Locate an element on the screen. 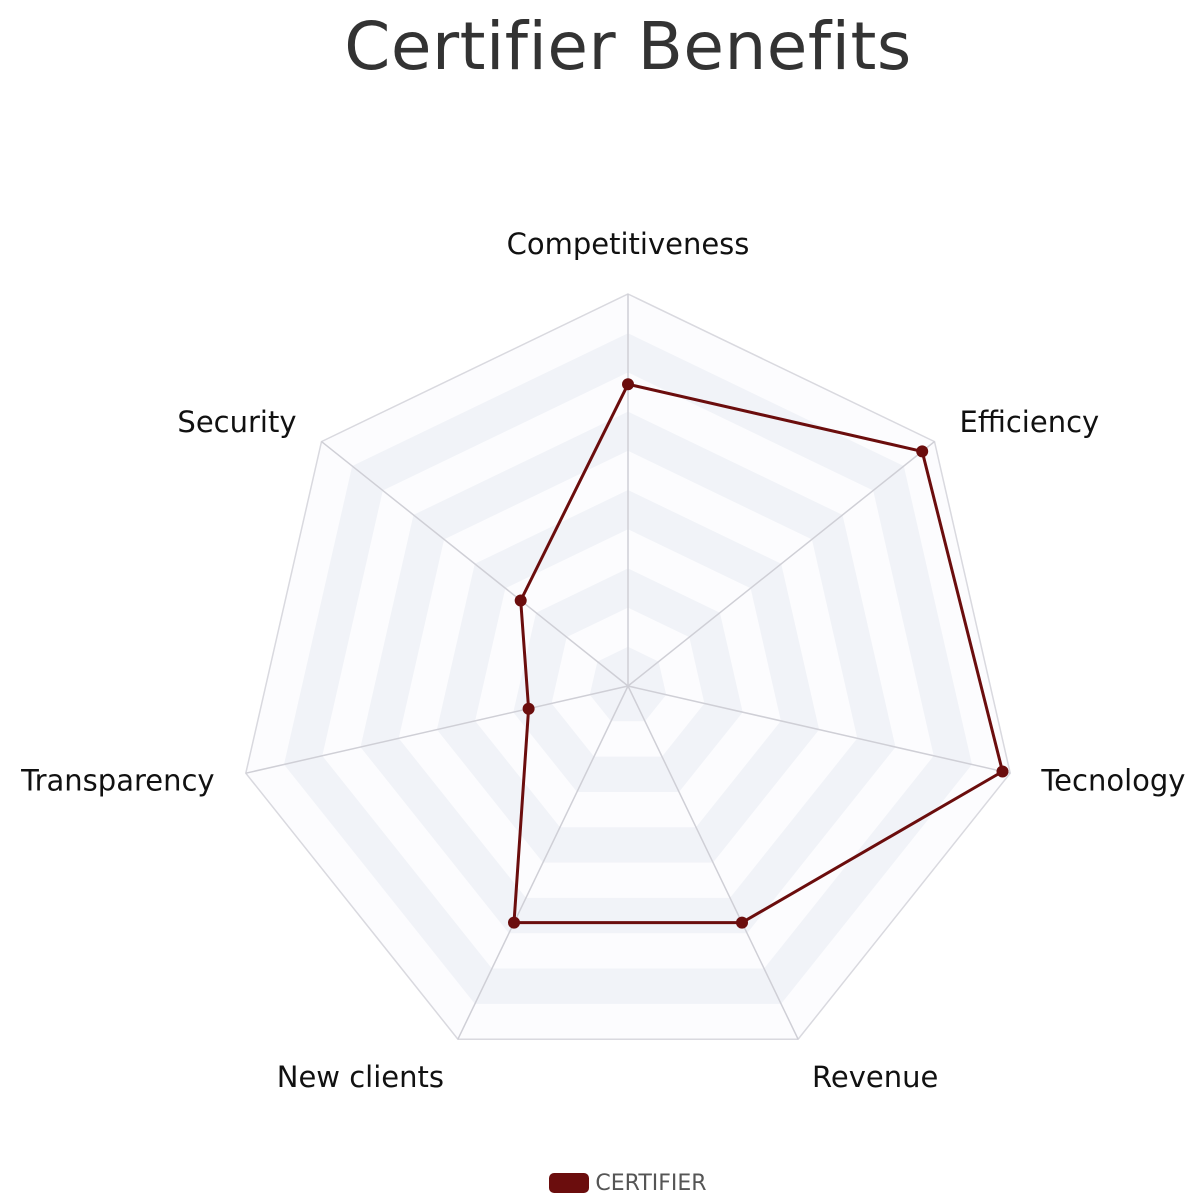  data-point-security is located at coordinates (520, 600).